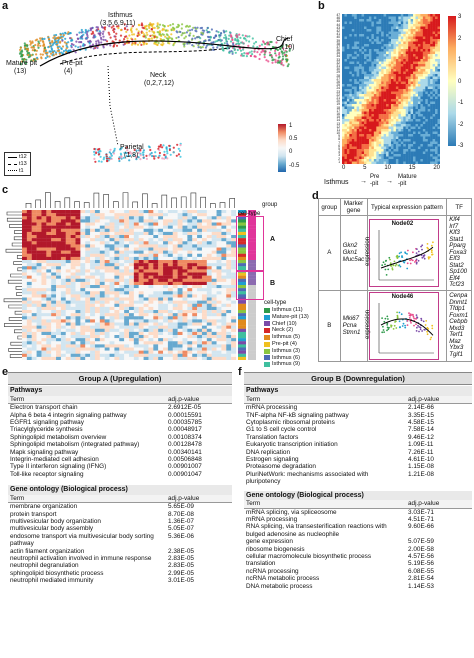 Image resolution: width=474 pixels, height=658 pixels. Describe the element at coordinates (339, 149) in the screenshot. I see `b-row-tick: 5` at that location.